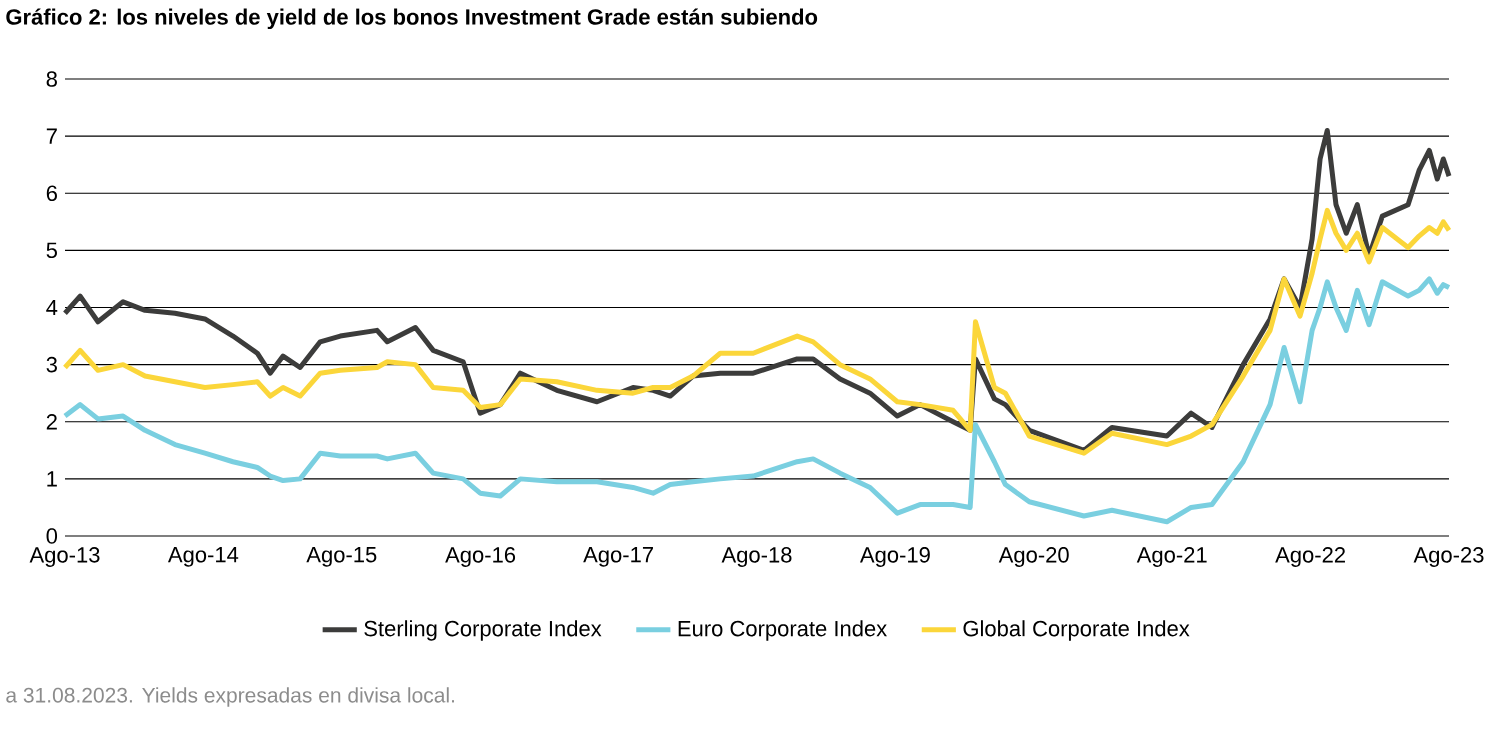 Image resolution: width=1500 pixels, height=750 pixels. What do you see at coordinates (1310, 557) in the screenshot?
I see `x-tick-label: Ago-22` at bounding box center [1310, 557].